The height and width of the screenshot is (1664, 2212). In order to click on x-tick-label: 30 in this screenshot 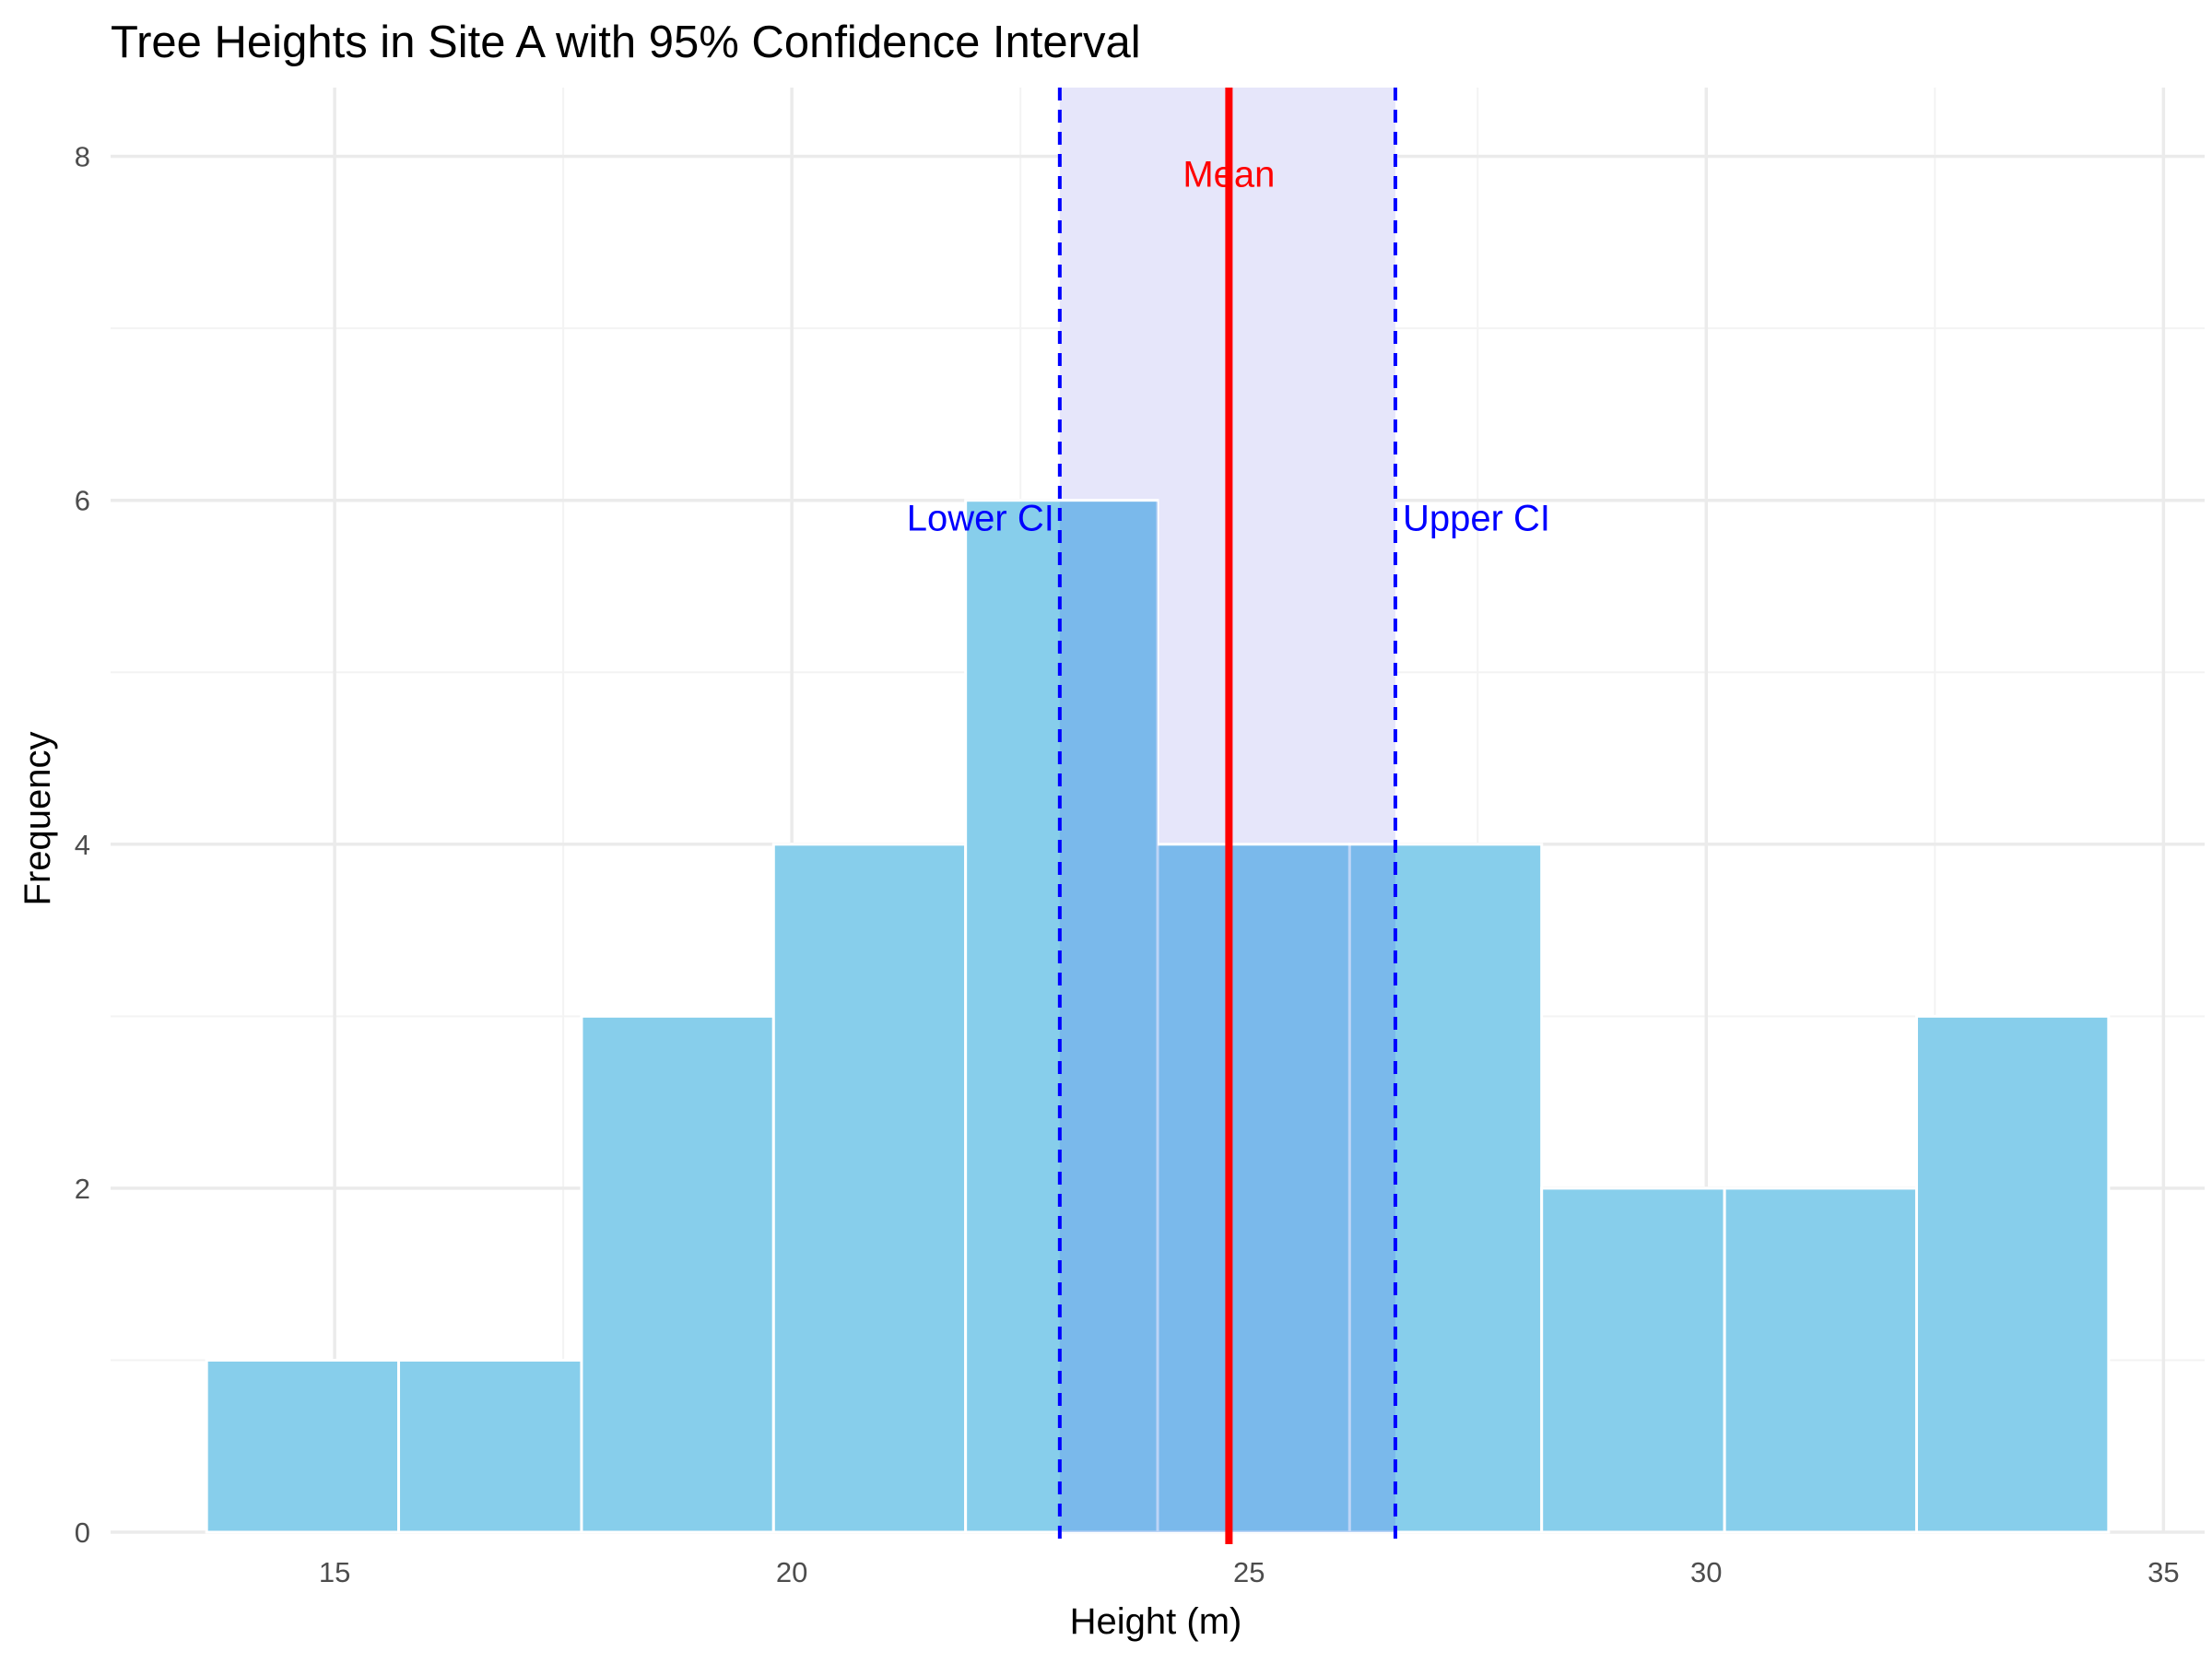, I will do `click(1706, 1572)`.